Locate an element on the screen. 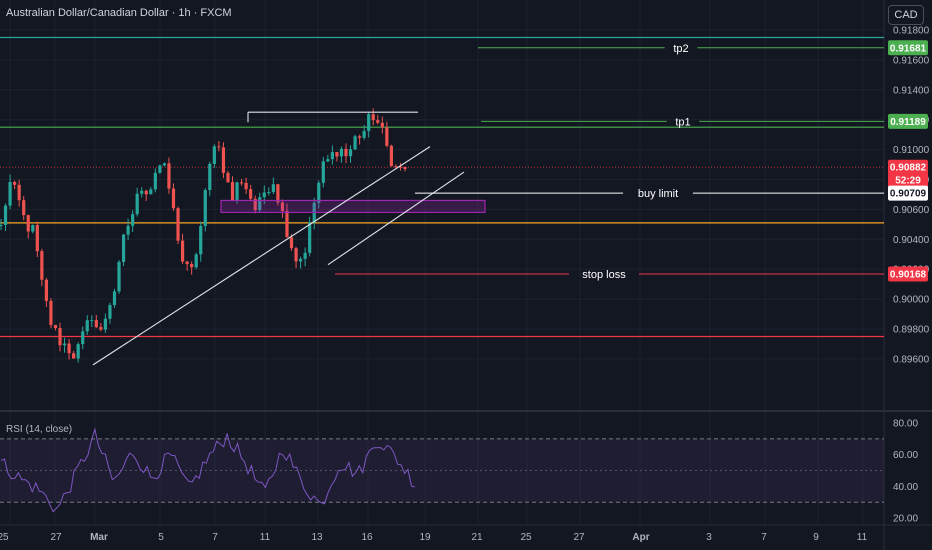  price-tag-label: 0.90168 is located at coordinates (908, 274).